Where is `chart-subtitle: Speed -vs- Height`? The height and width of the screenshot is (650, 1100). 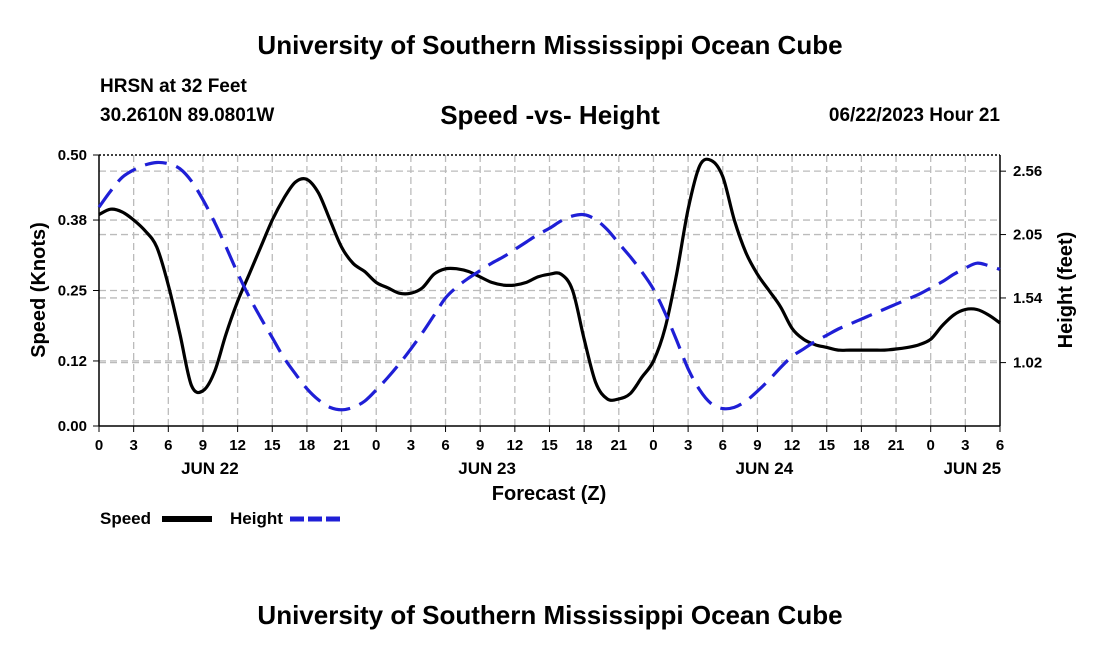 chart-subtitle: Speed -vs- Height is located at coordinates (550, 115).